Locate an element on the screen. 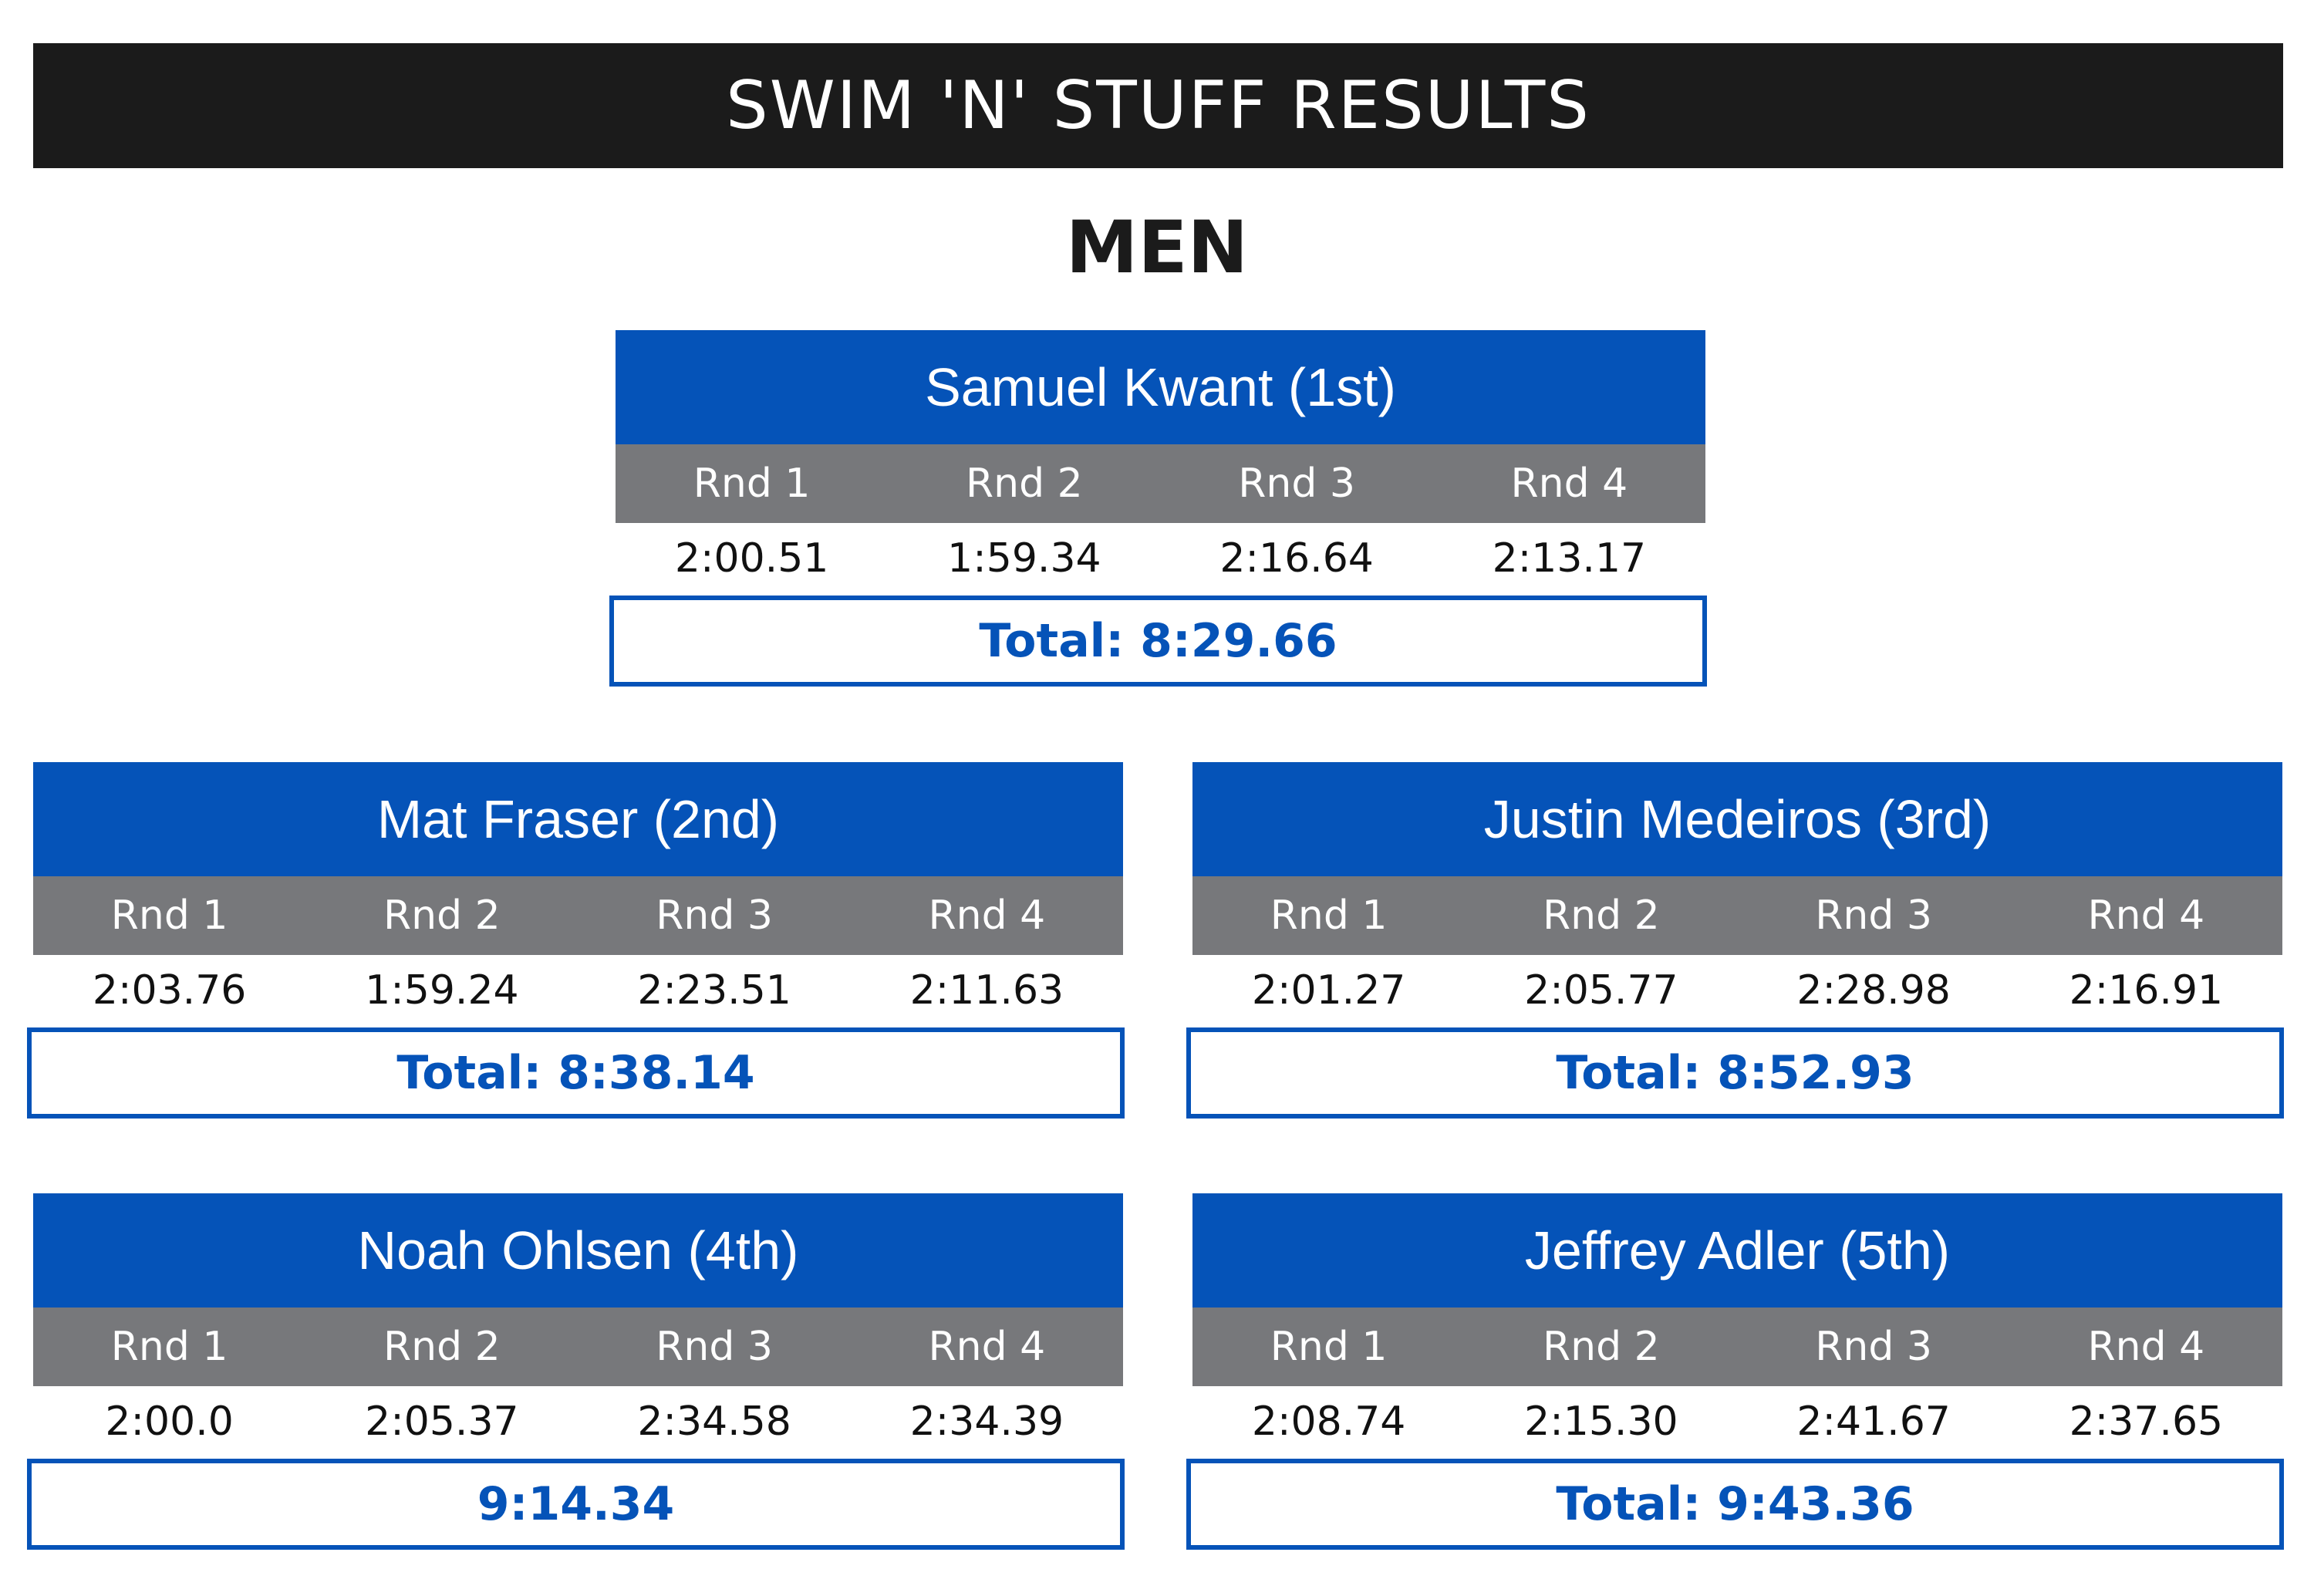 This screenshot has width=2314, height=1596. section-title: MEN is located at coordinates (1157, 248).